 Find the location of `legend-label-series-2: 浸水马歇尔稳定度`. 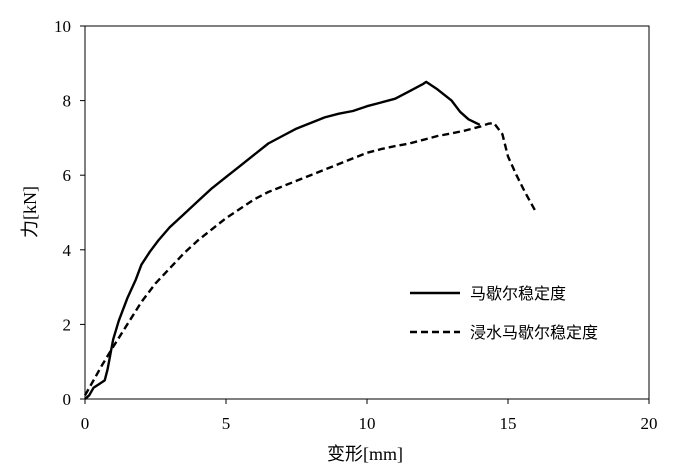

legend-label-series-2: 浸水马歇尔稳定度 is located at coordinates (534, 332).